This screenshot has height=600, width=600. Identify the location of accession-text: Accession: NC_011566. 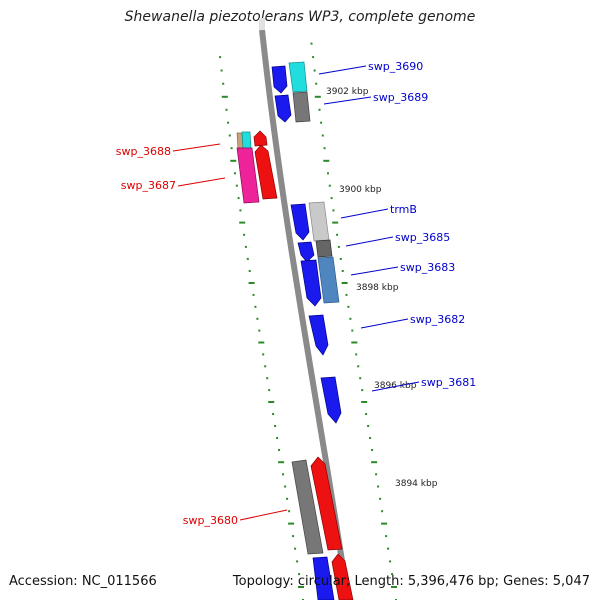
(83, 581).